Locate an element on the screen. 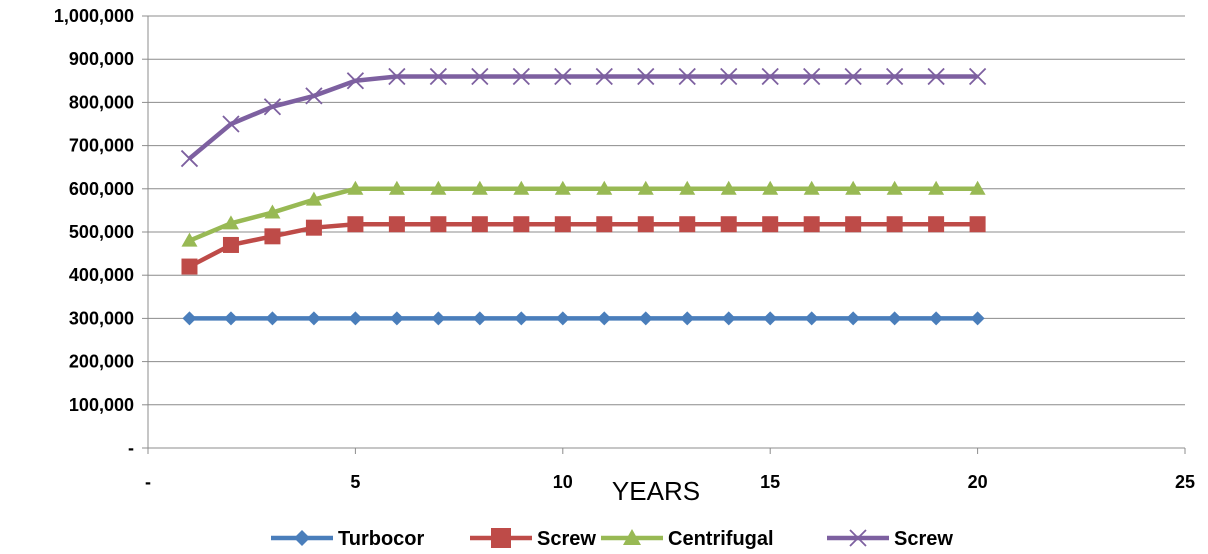 The height and width of the screenshot is (554, 1208). legend-item: Centrifugal is located at coordinates (687, 539).